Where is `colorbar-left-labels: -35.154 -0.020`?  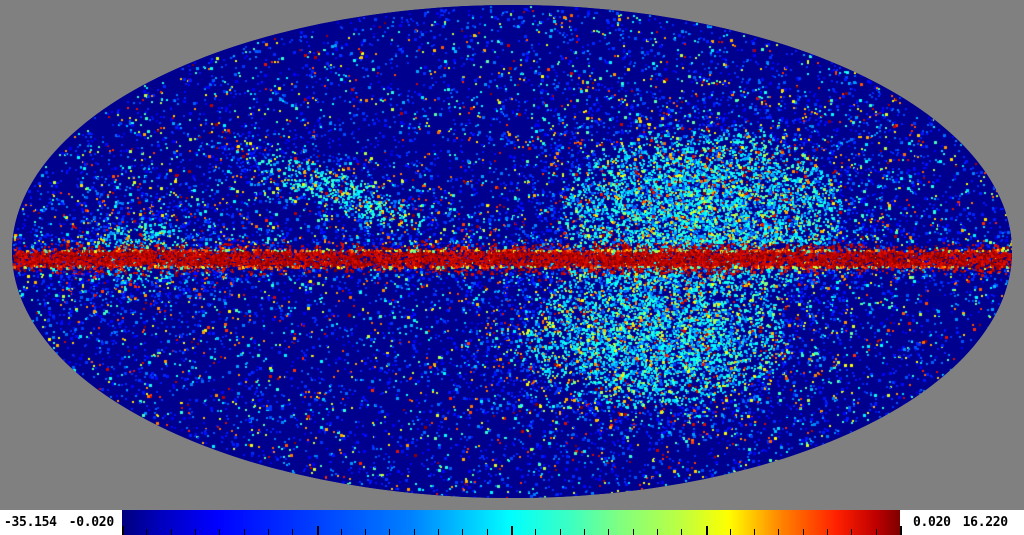
colorbar-left-labels: -35.154 -0.020 is located at coordinates (61, 522).